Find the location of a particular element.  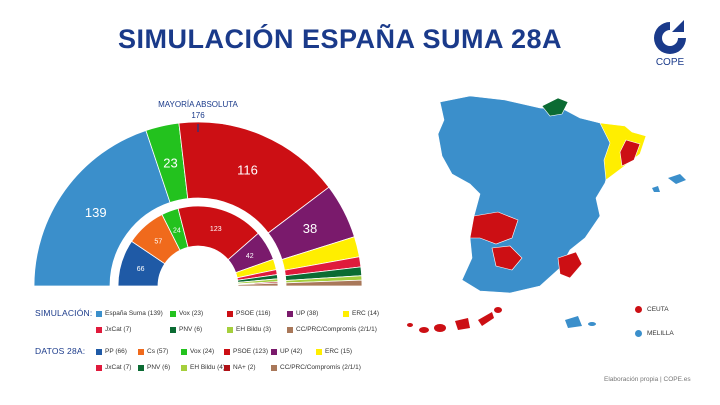

source-credit: Elaboración propia | COPE.es is located at coordinates (647, 379).